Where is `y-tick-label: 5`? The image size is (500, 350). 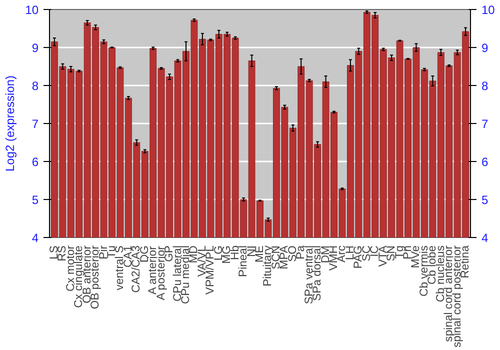 y-tick-label: 5 is located at coordinates (35, 200).